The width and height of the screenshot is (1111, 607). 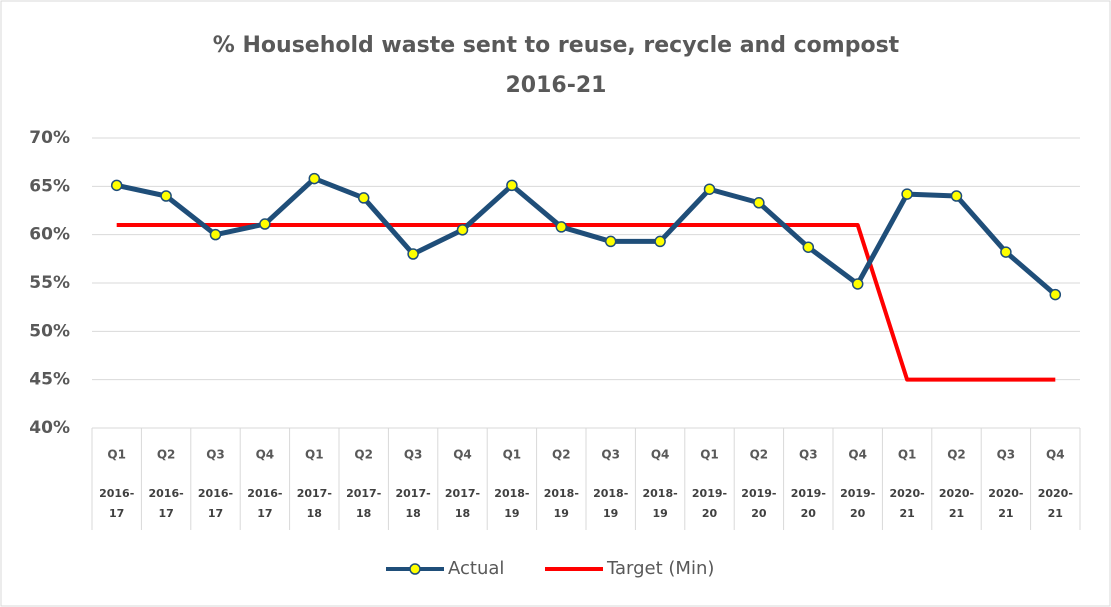 What do you see at coordinates (49, 186) in the screenshot?
I see `y-tick-label: 65%` at bounding box center [49, 186].